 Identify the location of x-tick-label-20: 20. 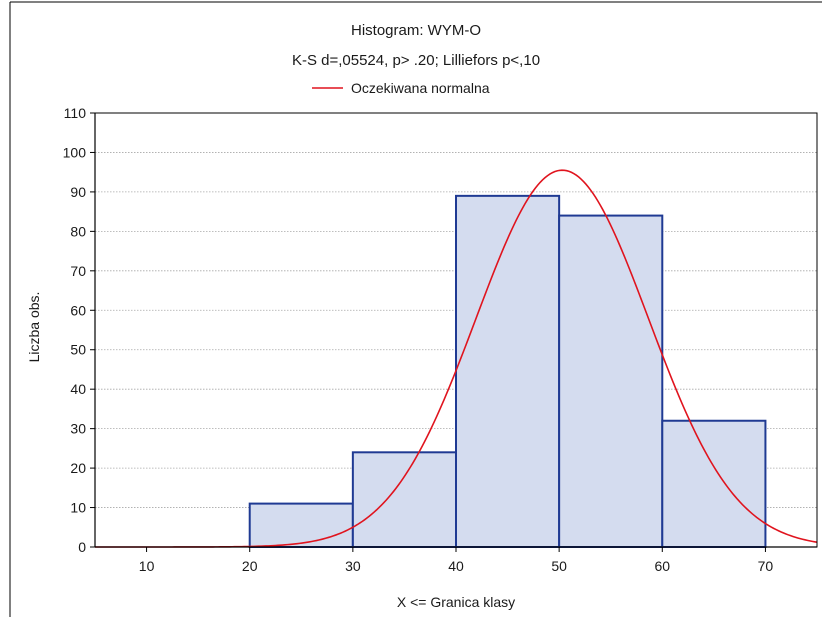
(250, 566).